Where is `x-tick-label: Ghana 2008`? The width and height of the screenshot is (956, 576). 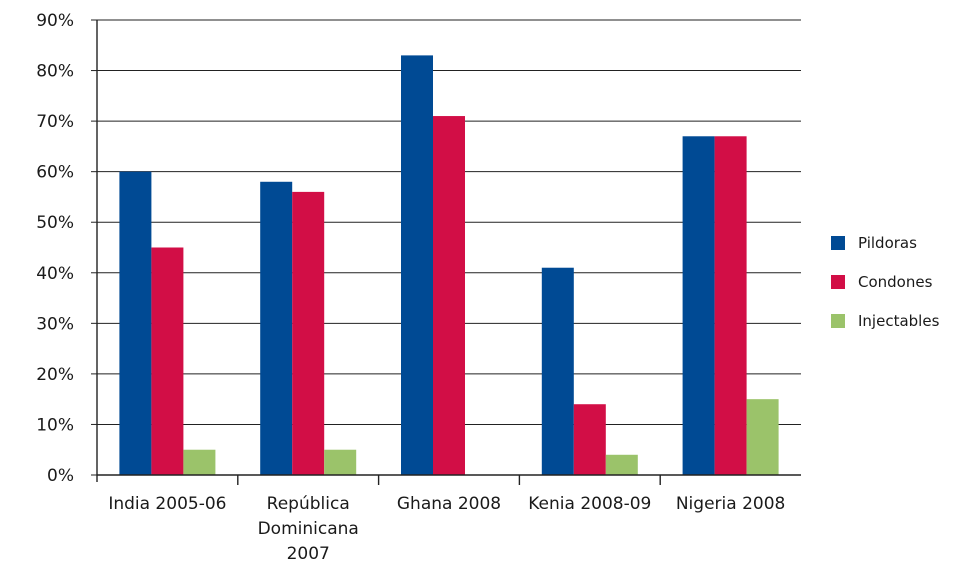
x-tick-label: Ghana 2008 is located at coordinates (449, 504).